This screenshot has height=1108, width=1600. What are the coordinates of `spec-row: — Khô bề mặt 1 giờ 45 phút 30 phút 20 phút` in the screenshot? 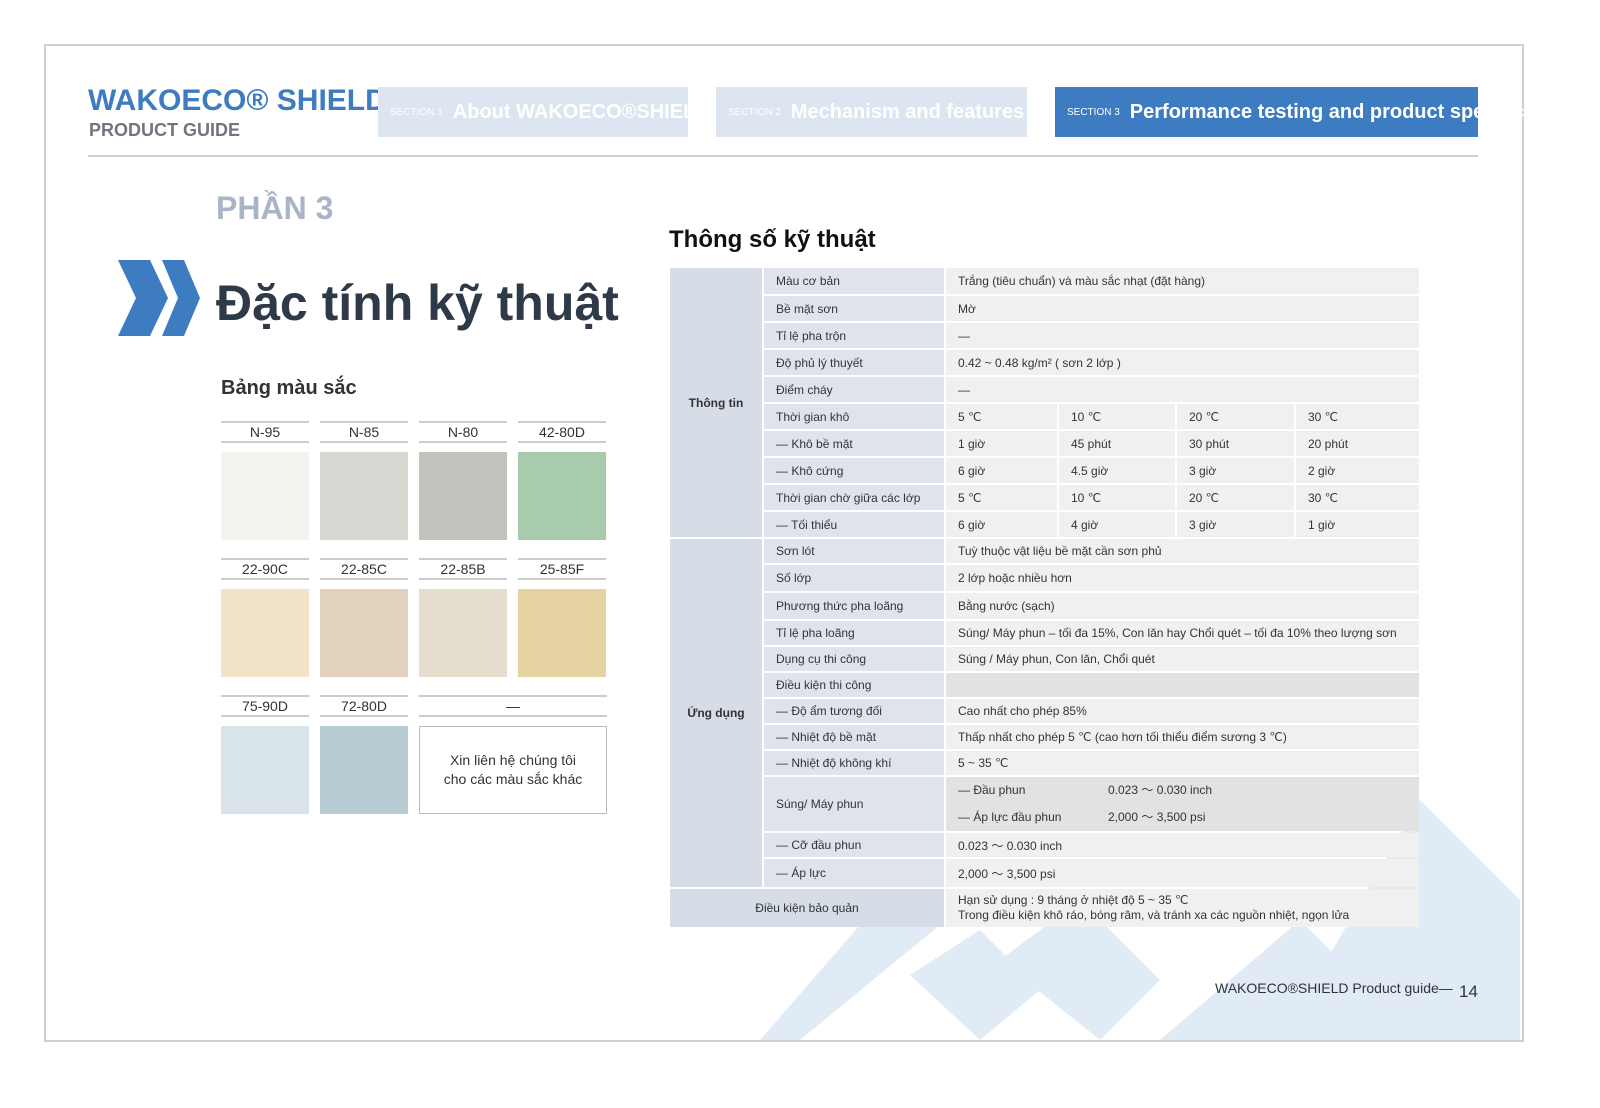 It's located at (1044, 443).